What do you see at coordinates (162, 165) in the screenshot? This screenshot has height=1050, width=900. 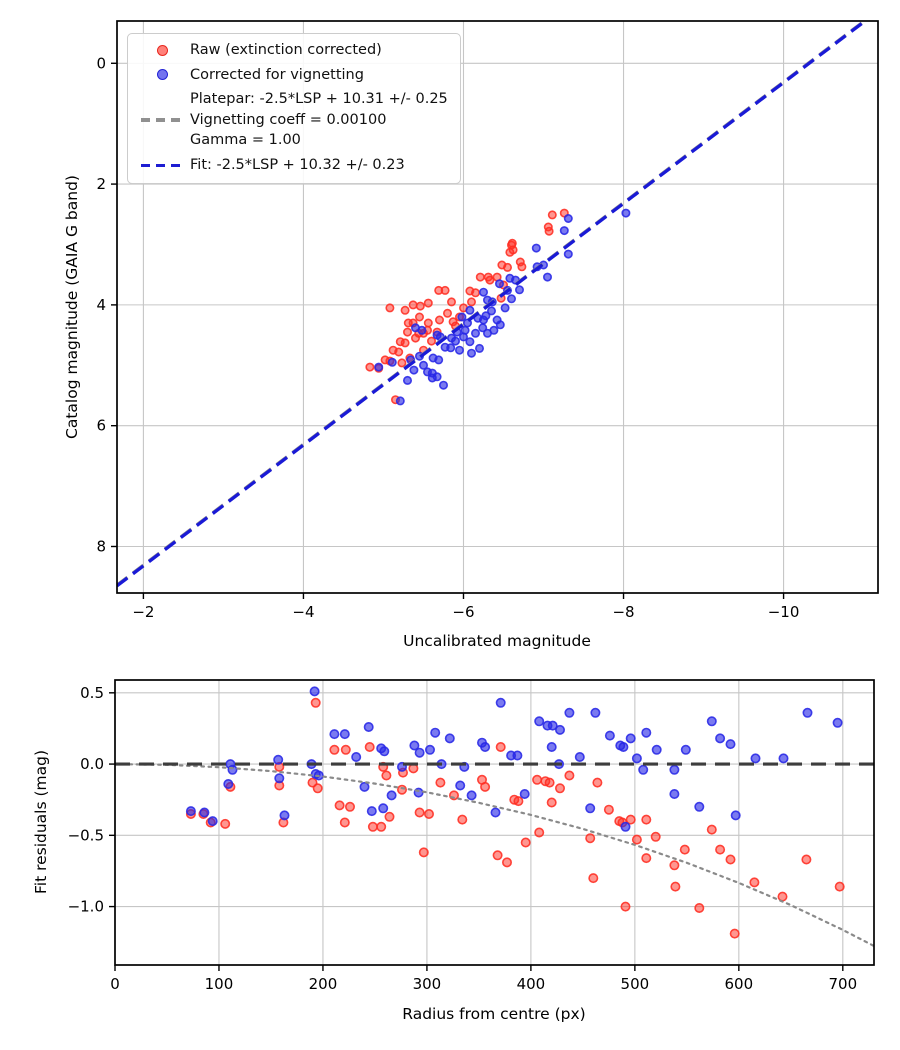 I see `fit-dashed-line-icon` at bounding box center [162, 165].